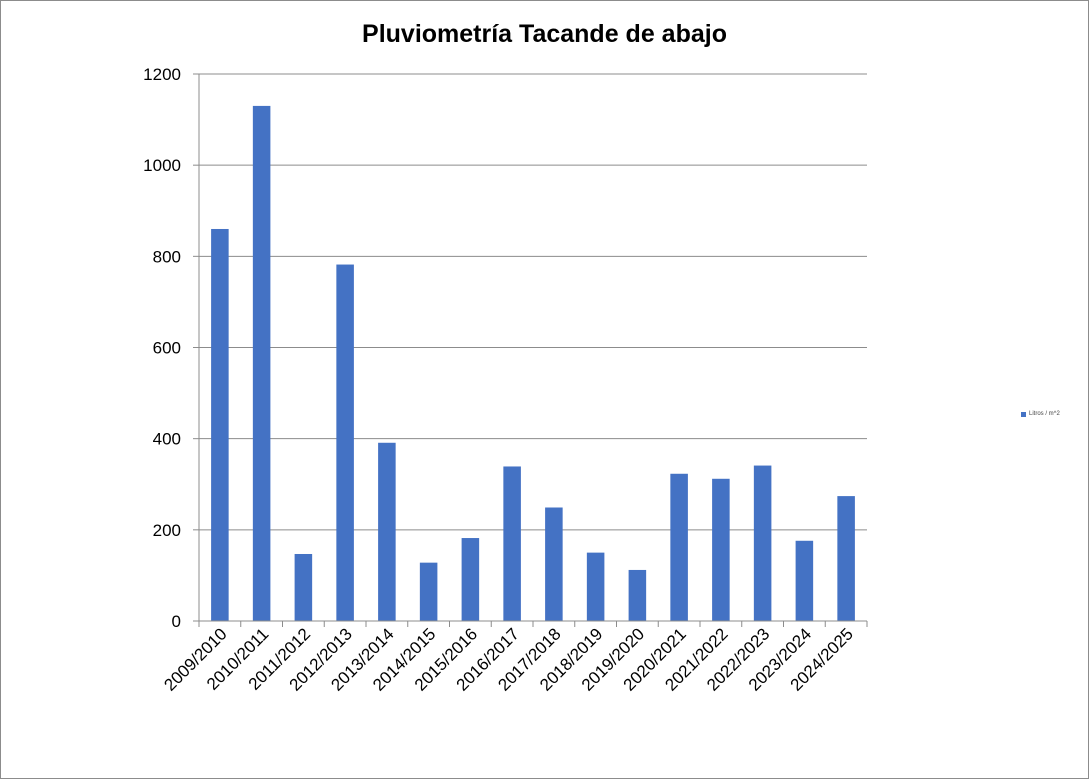  I want to click on y-tick-label: 1200, so click(162, 74).